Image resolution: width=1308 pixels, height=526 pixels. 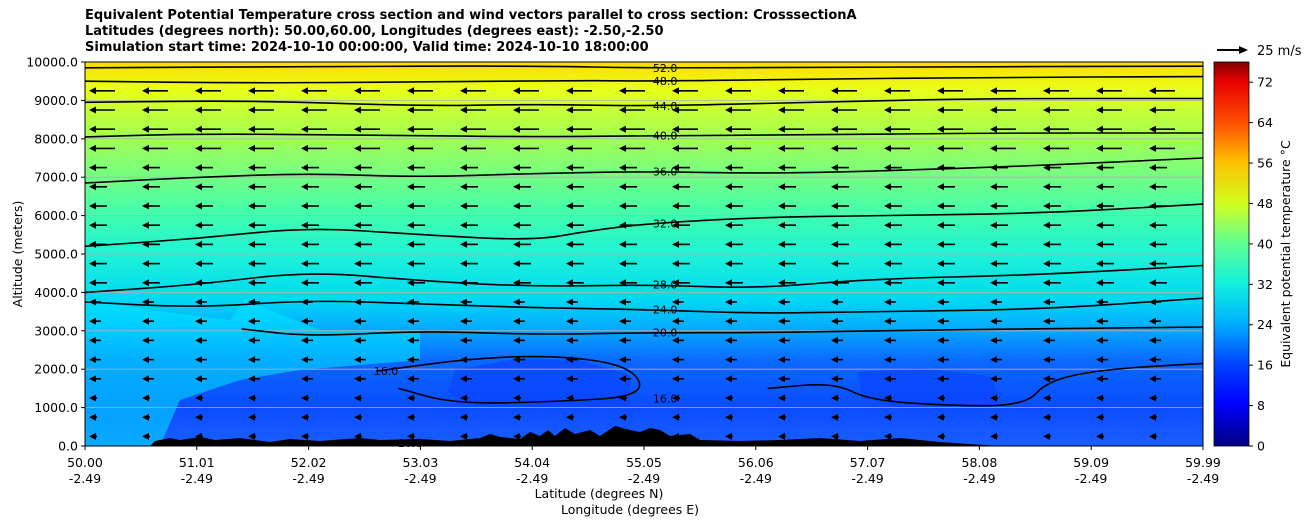 I want to click on colorbar-tick-label: 72, so click(x=1265, y=82).